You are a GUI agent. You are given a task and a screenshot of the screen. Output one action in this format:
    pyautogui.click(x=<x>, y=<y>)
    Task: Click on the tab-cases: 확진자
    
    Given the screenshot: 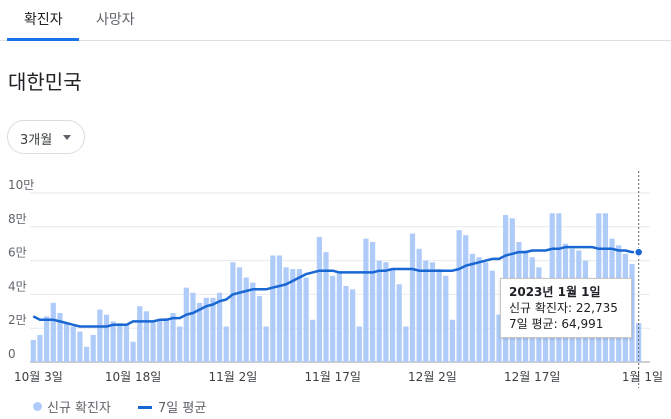 What is the action you would take?
    pyautogui.click(x=43, y=20)
    